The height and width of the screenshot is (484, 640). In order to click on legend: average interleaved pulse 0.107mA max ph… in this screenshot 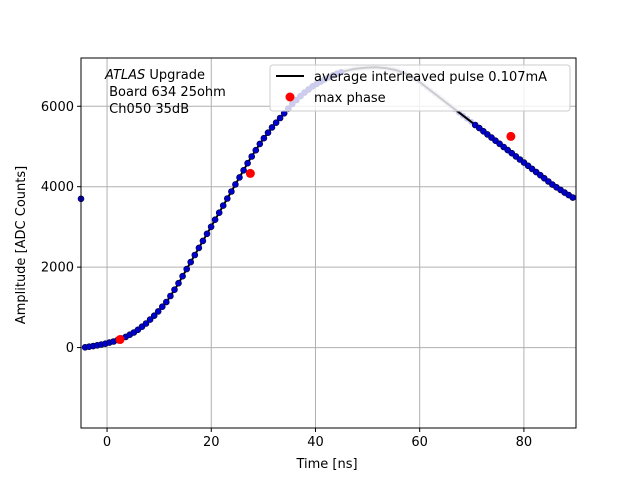, I will do `click(420, 88)`.